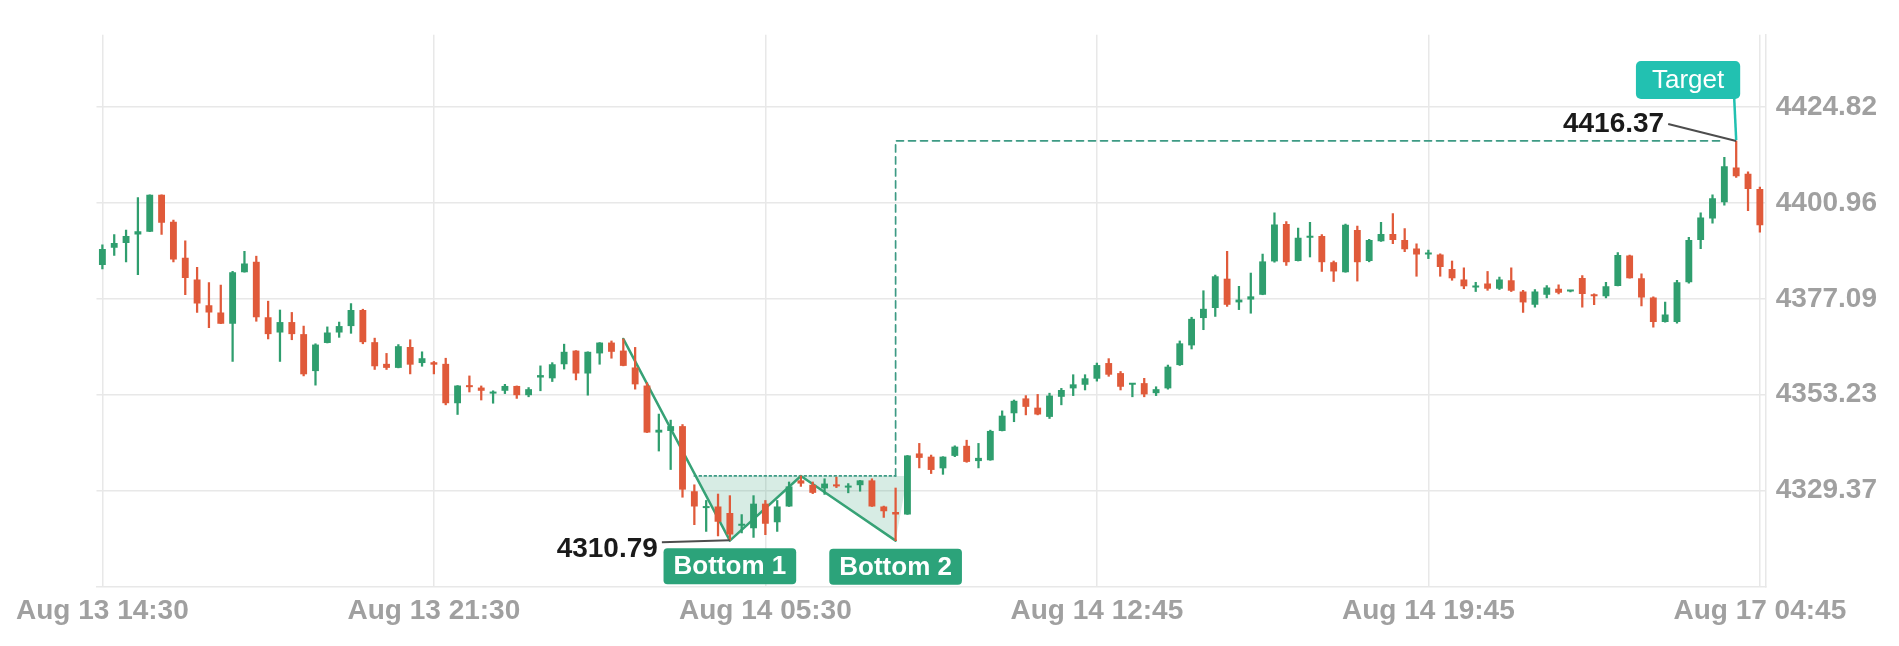 The width and height of the screenshot is (1899, 646). I want to click on y-tick-label: 4400.96, so click(1826, 201).